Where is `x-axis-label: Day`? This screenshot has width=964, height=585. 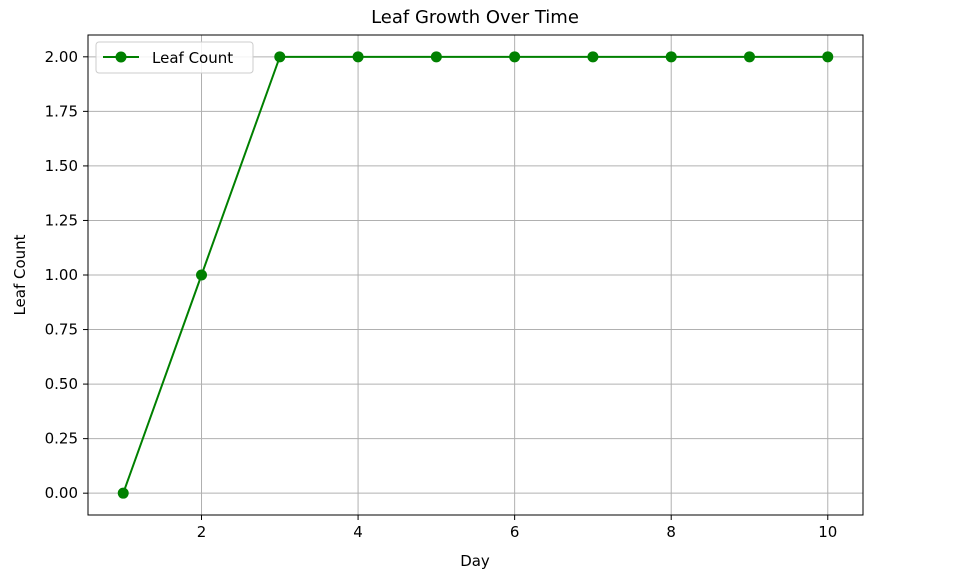
x-axis-label: Day is located at coordinates (475, 561).